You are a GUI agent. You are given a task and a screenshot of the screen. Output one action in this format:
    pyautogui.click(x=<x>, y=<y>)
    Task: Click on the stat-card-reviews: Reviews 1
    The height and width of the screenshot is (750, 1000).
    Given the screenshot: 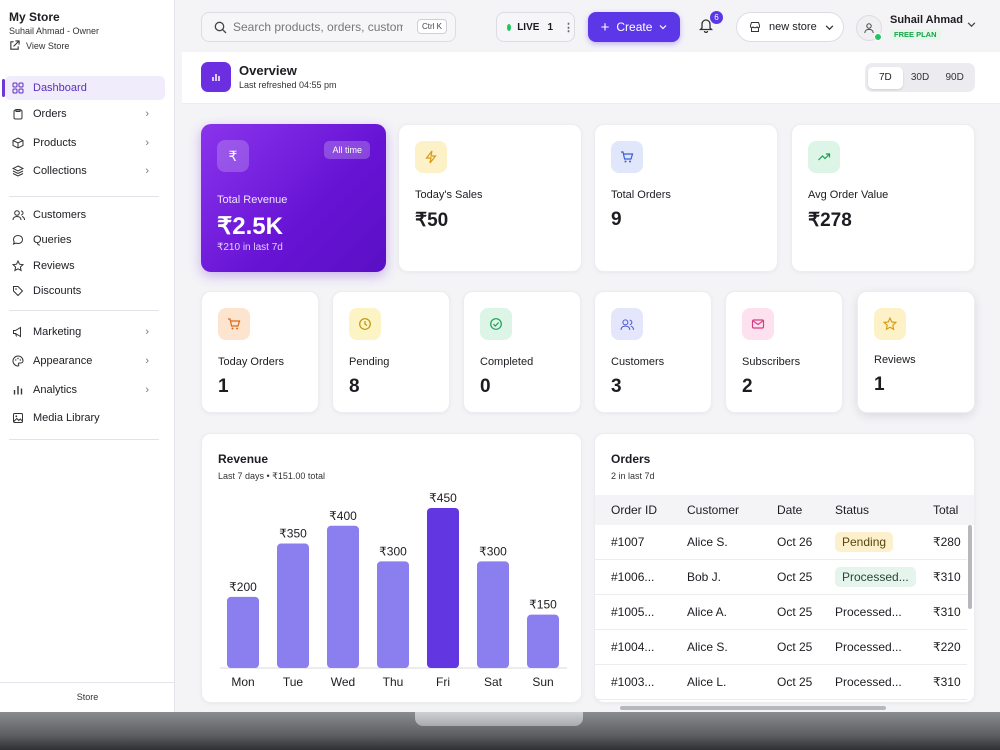 What is the action you would take?
    pyautogui.click(x=916, y=352)
    